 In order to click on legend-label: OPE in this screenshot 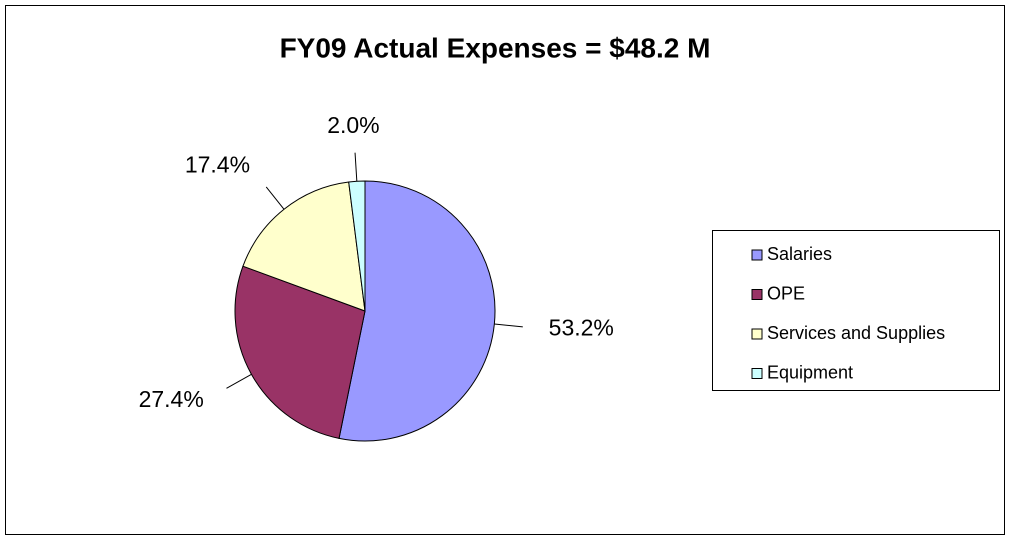, I will do `click(786, 293)`.